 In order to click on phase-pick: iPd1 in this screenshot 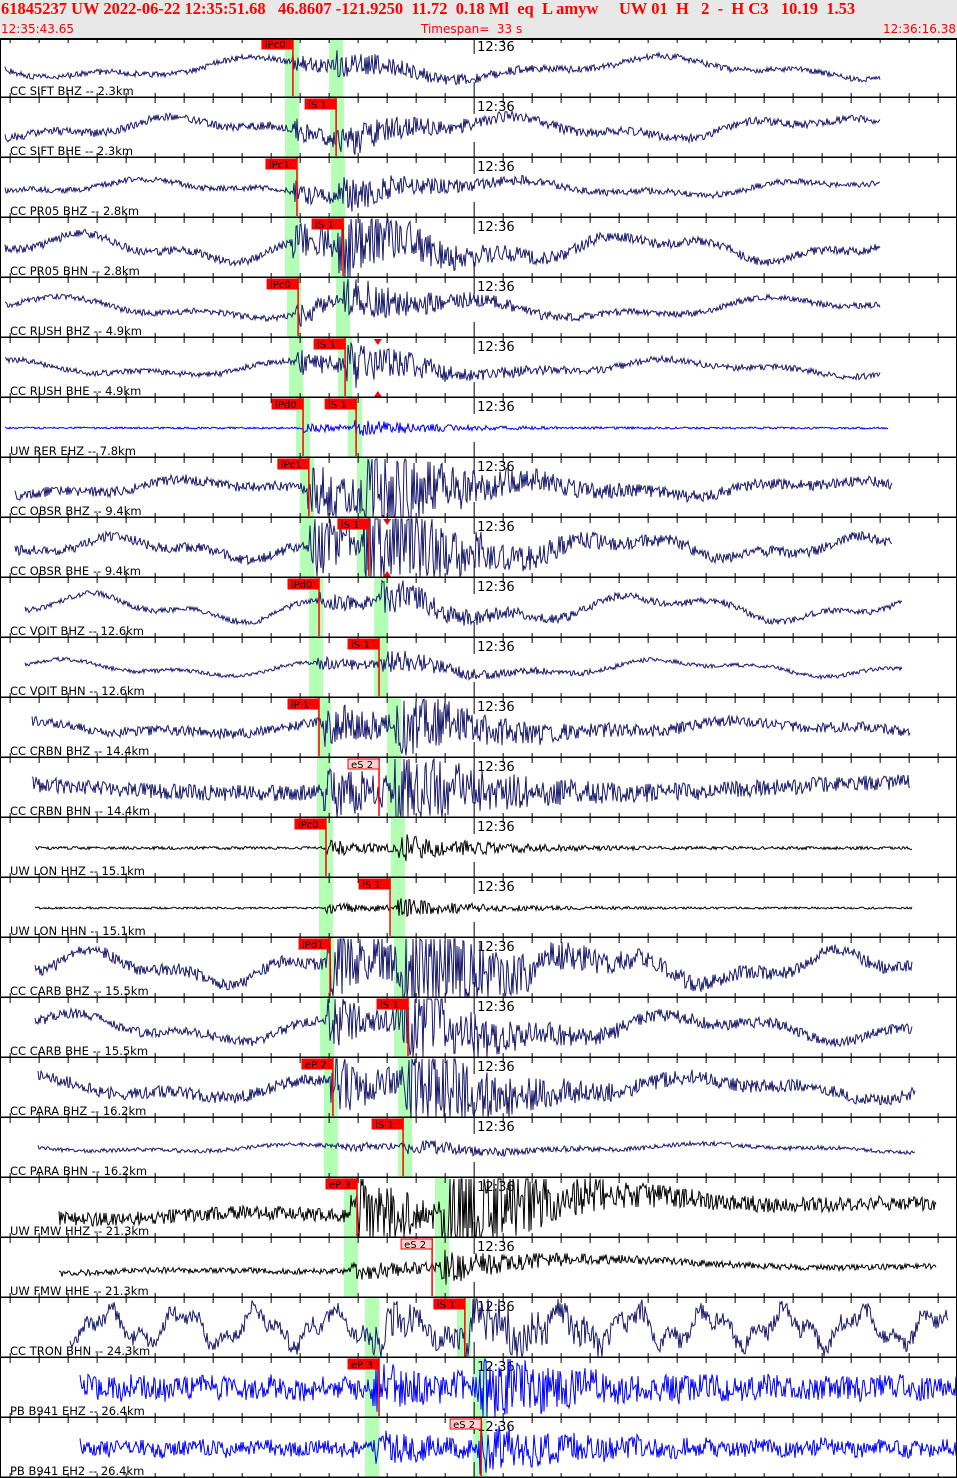, I will do `click(314, 967)`.